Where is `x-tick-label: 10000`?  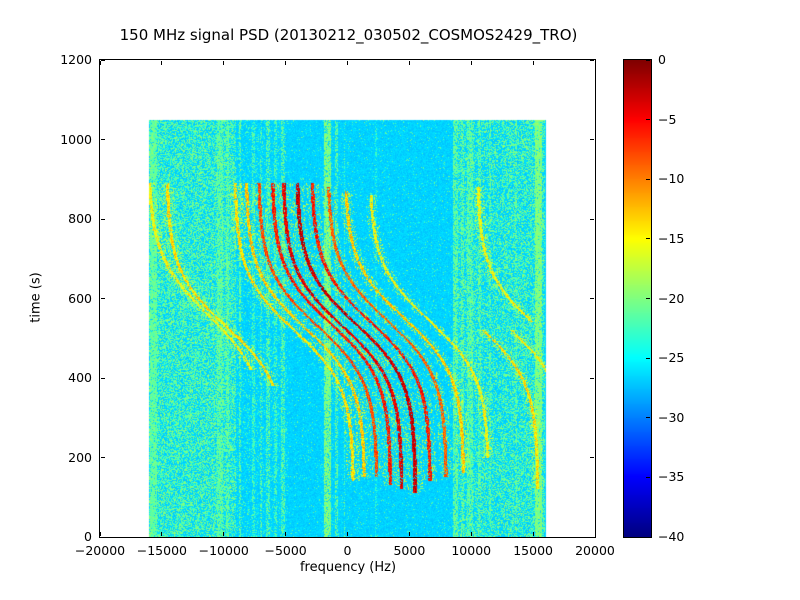
x-tick-label: 10000 is located at coordinates (471, 550).